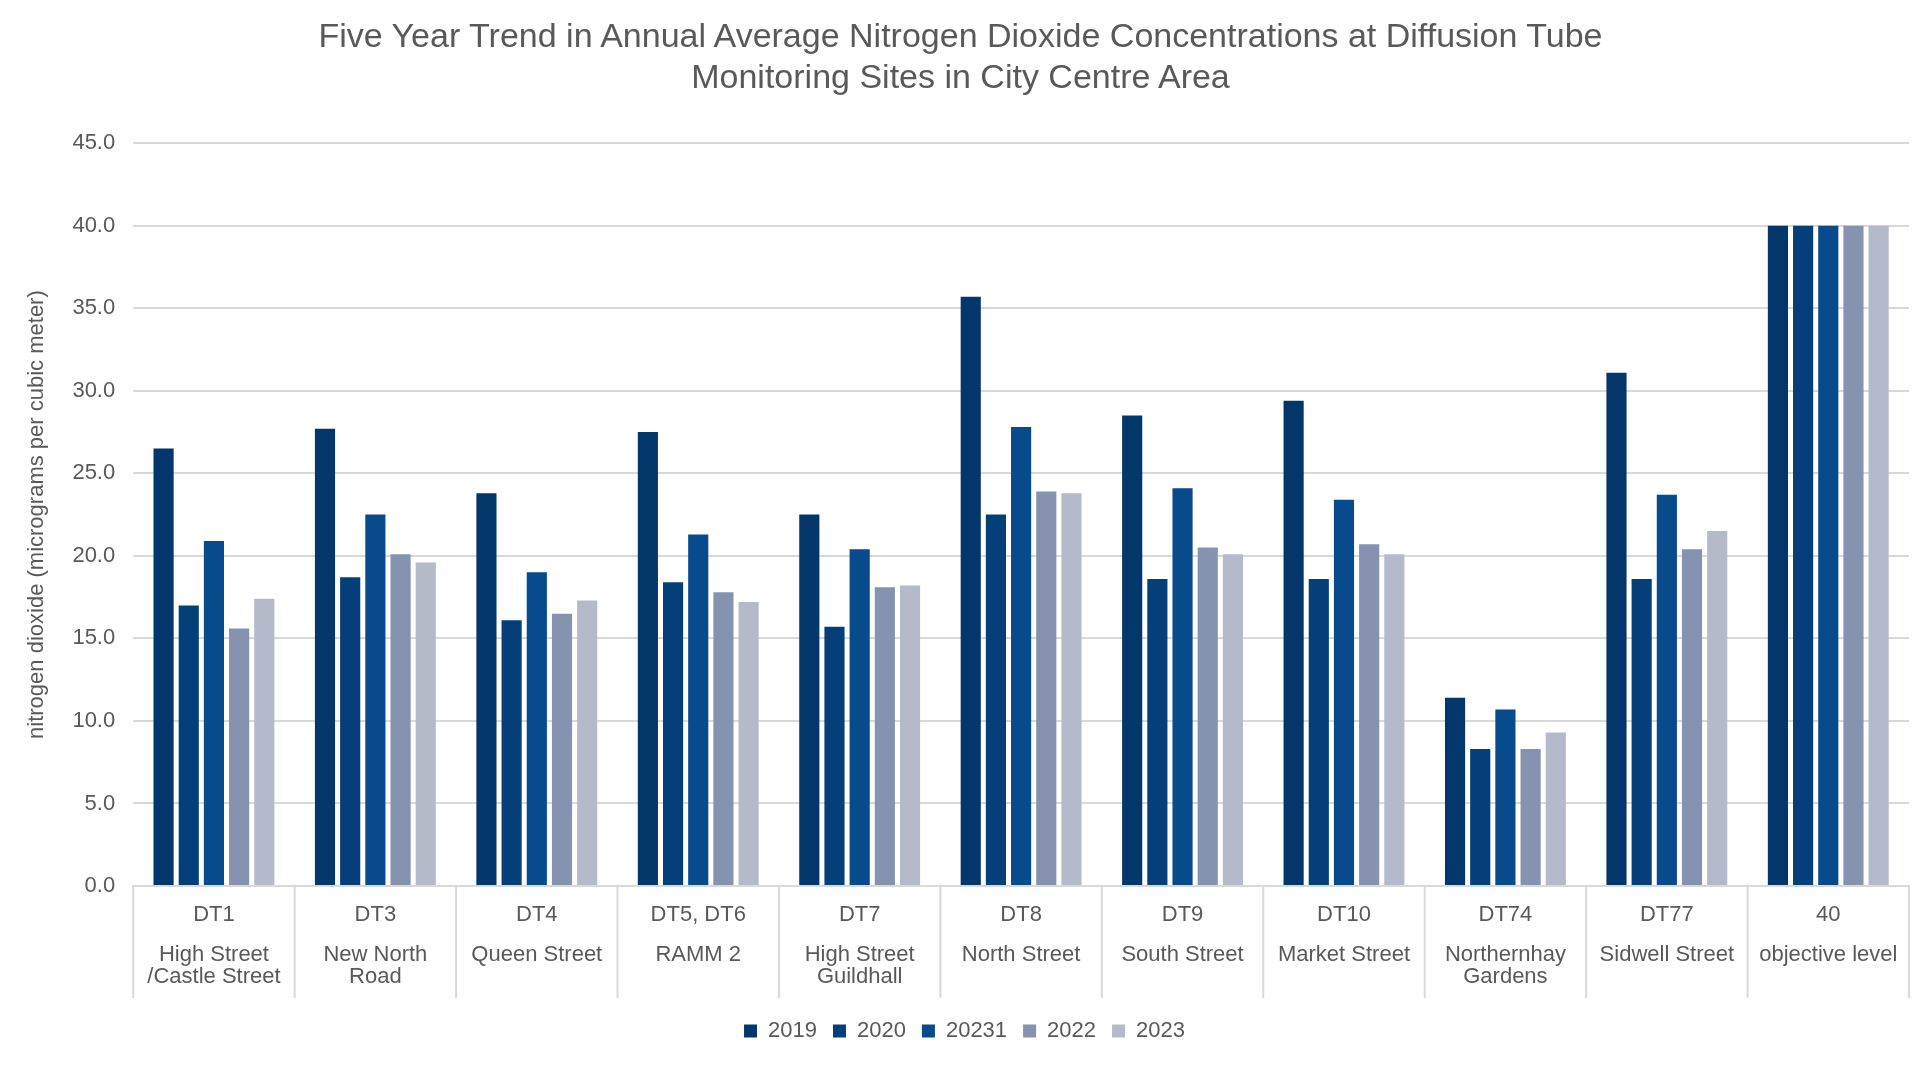 This screenshot has width=1921, height=1066. Describe the element at coordinates (698, 934) in the screenshot. I see `x-tick-label: DT5, DT6 RAMM 2` at that location.